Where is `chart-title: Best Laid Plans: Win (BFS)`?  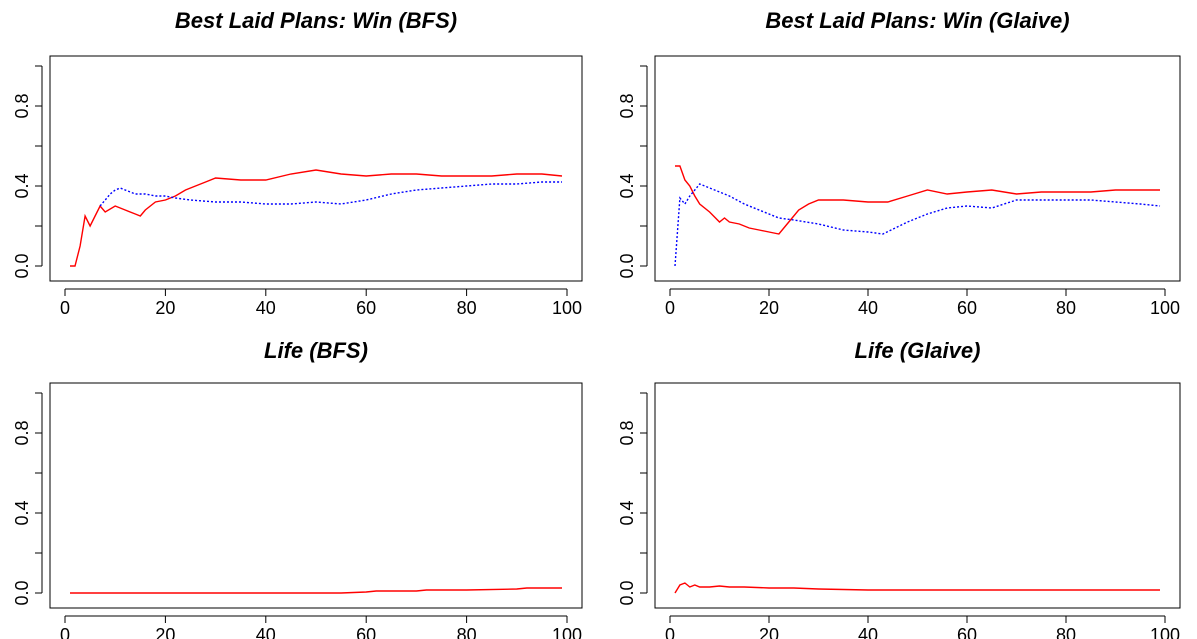 chart-title: Best Laid Plans: Win (BFS) is located at coordinates (316, 20).